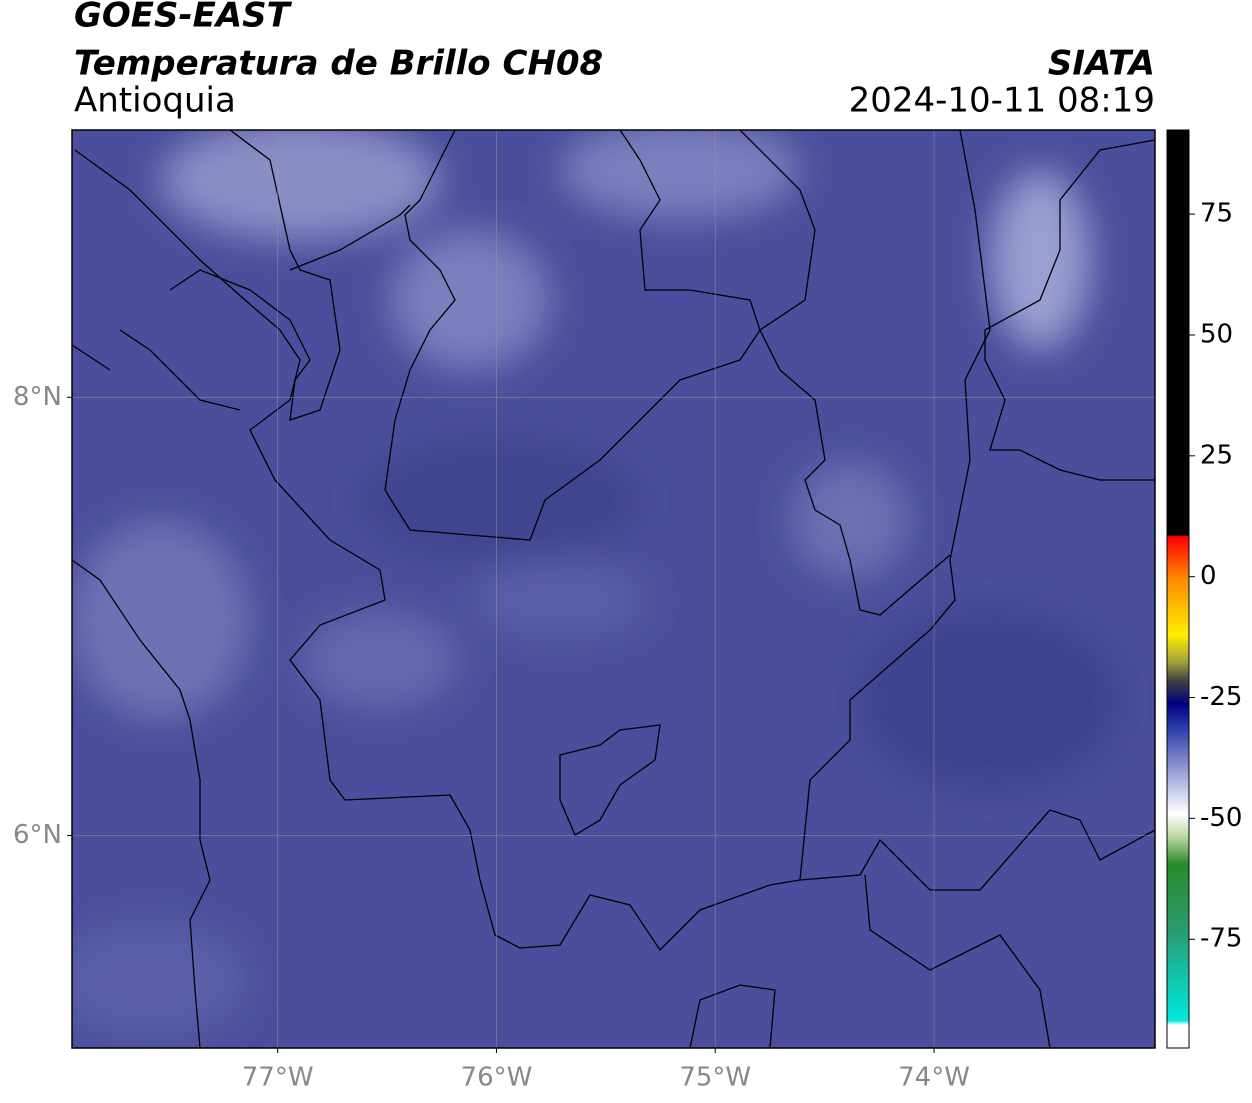 The height and width of the screenshot is (1103, 1252). Describe the element at coordinates (183, 18) in the screenshot. I see `title: GOES-EAST` at that location.